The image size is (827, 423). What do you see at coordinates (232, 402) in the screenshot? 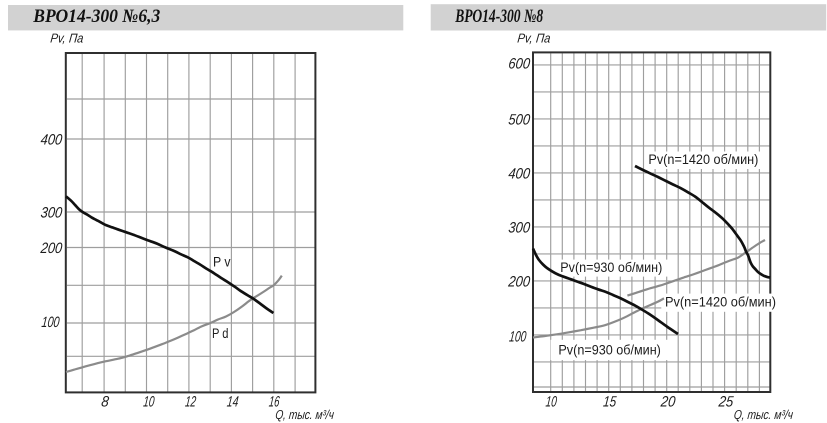
I see `svg-text: 14` at bounding box center [232, 402].